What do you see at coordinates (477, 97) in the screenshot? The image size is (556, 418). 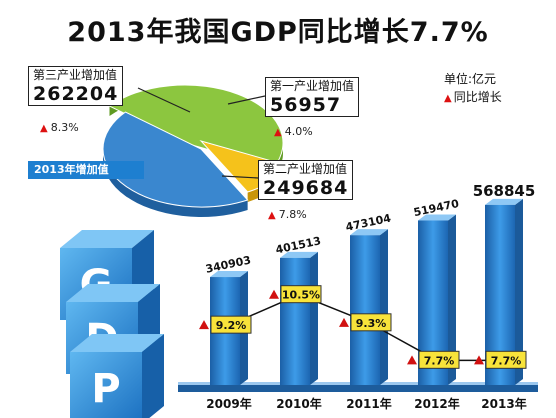 I see `legend-growth-label: 同比增长` at bounding box center [477, 97].